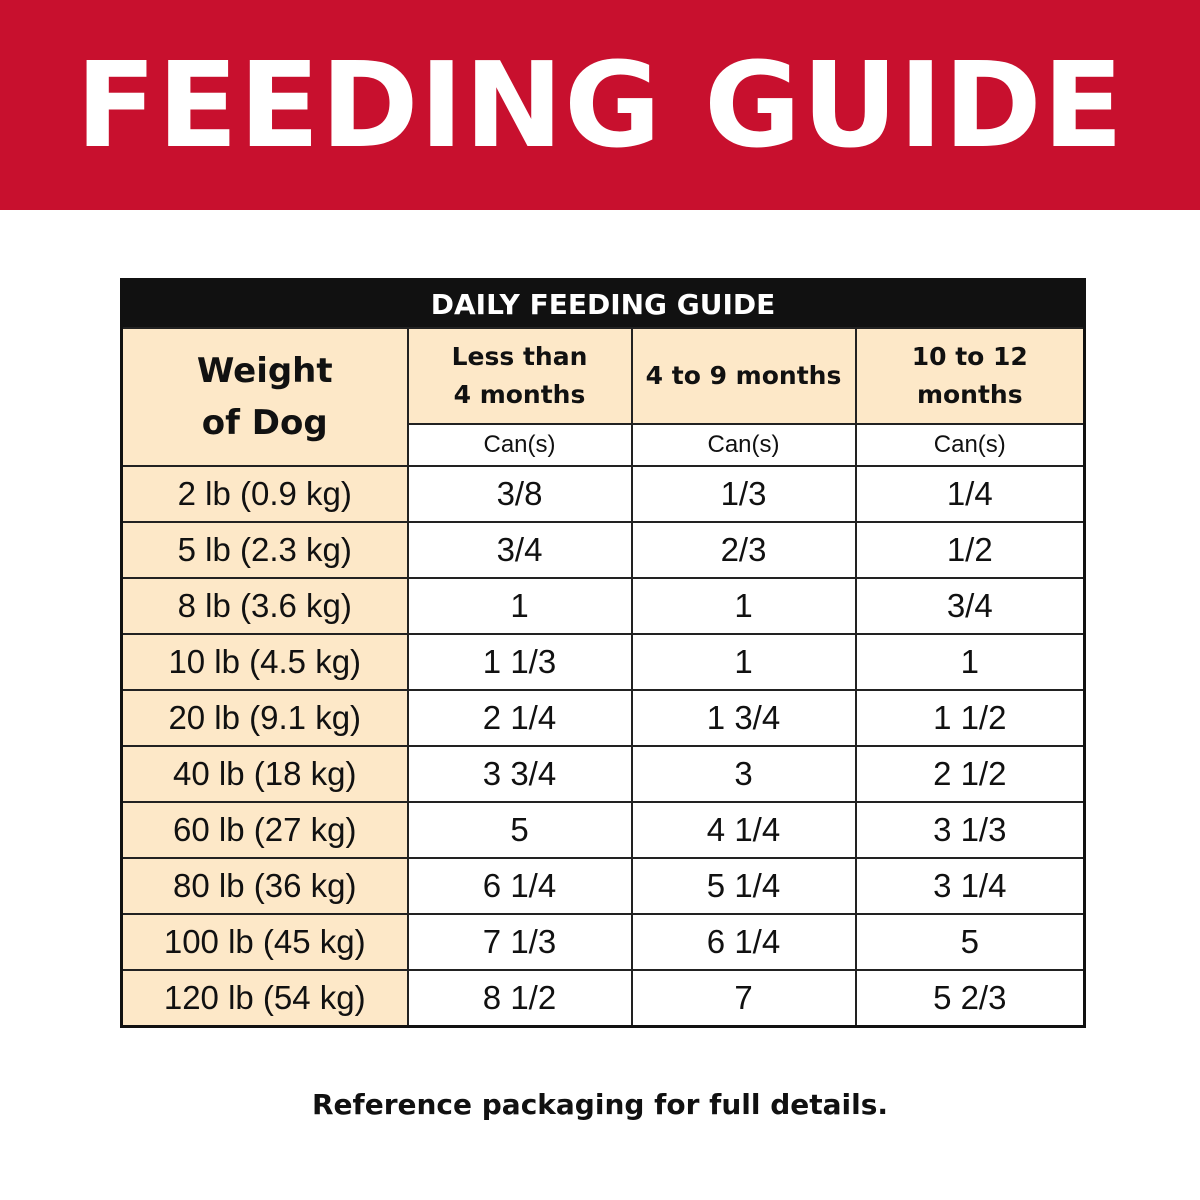 The image size is (1200, 1200). I want to click on column-header: 4 to 9 months, so click(743, 376).